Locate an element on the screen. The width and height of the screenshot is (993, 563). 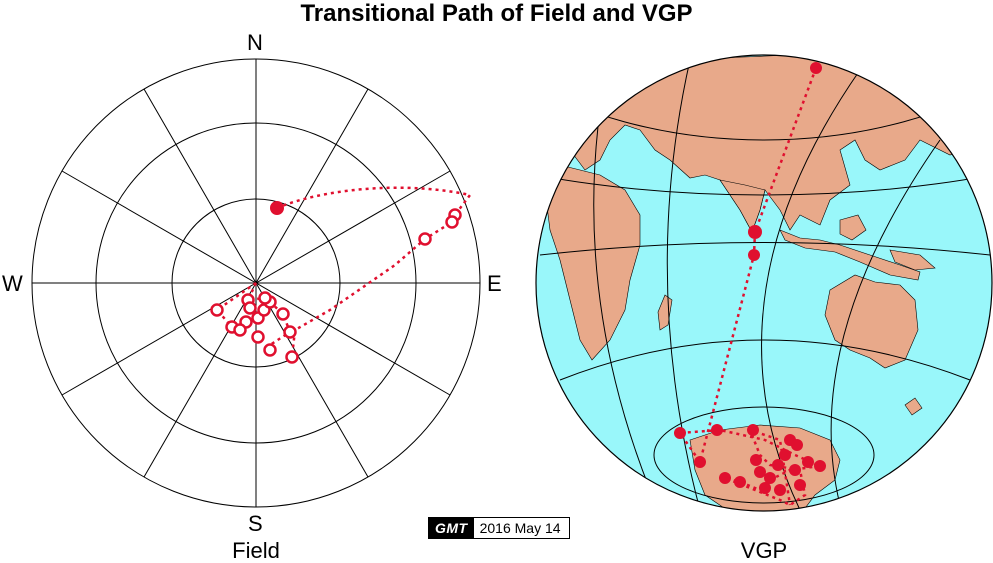
field-path-west is located at coordinates (236, 304).